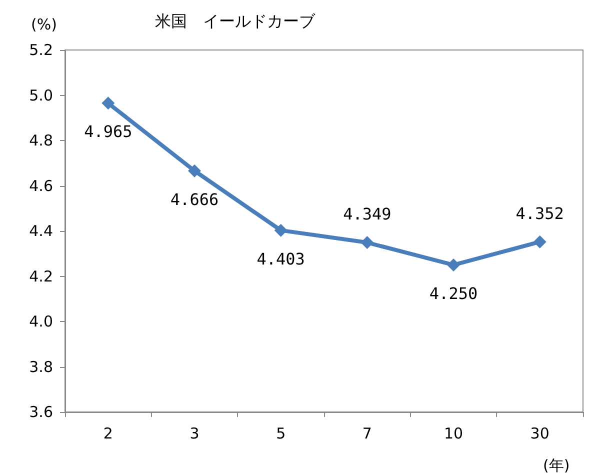 Image resolution: width=605 pixels, height=473 pixels. Describe the element at coordinates (41, 276) in the screenshot. I see `y-tick-label: 4.2` at that location.